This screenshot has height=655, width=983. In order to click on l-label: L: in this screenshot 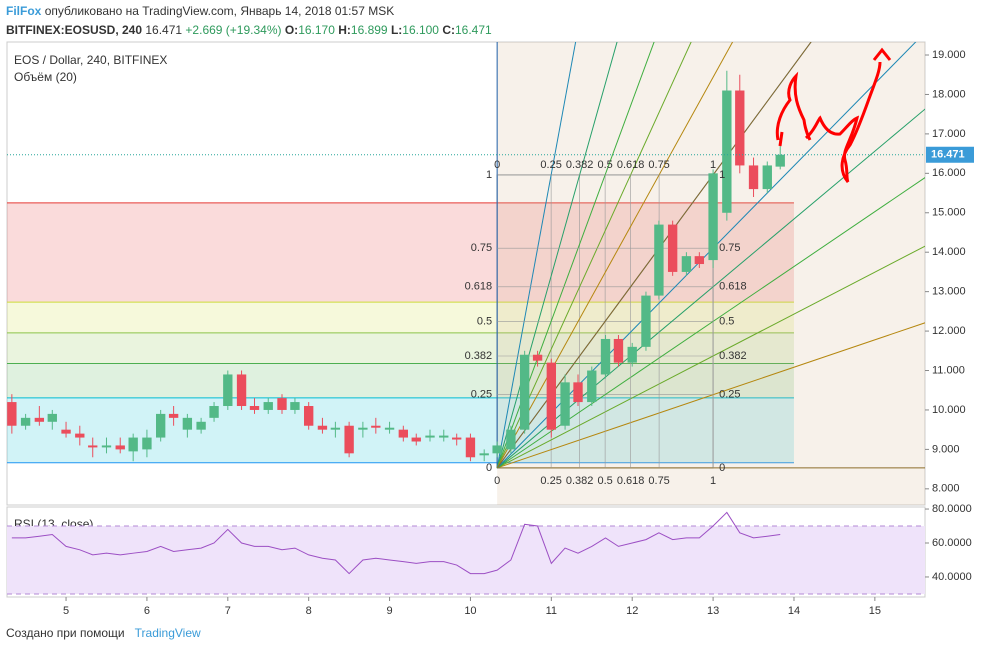, I will do `click(396, 30)`.